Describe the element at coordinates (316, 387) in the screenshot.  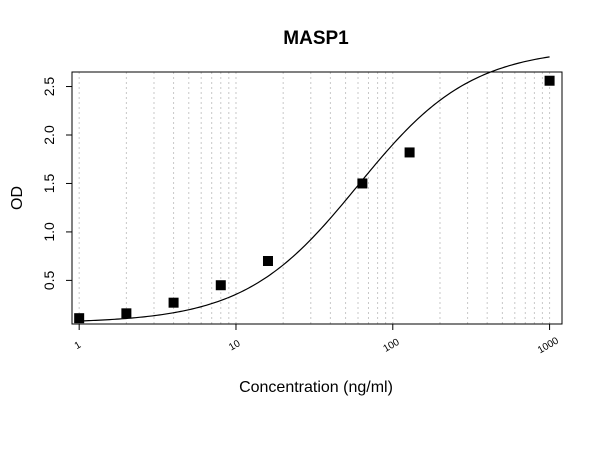
I see `x-axis-label: Concentration (ng/ml)` at that location.